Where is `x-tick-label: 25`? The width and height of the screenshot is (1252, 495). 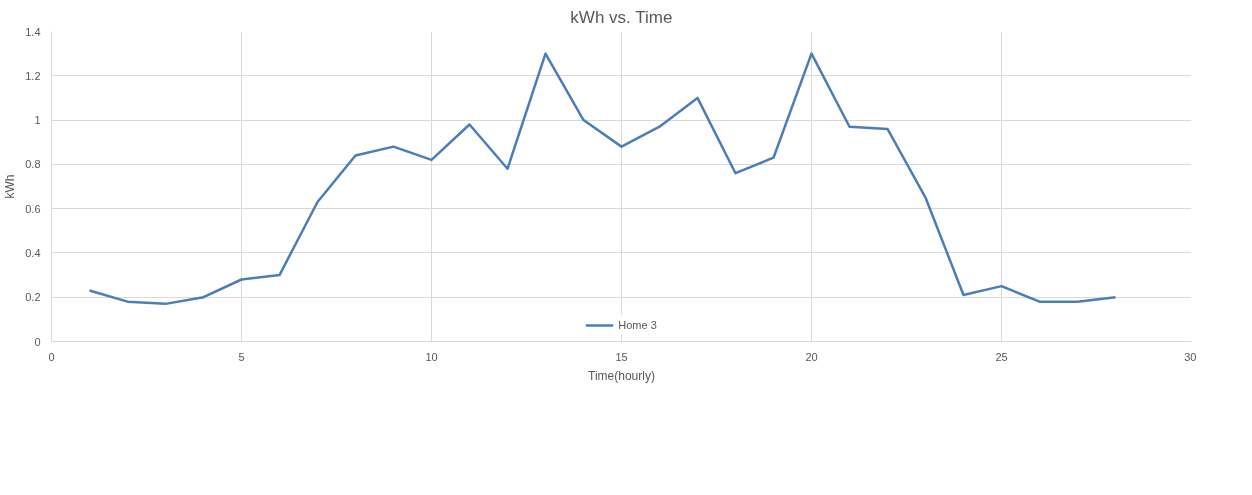 x-tick-label: 25 is located at coordinates (1001, 356).